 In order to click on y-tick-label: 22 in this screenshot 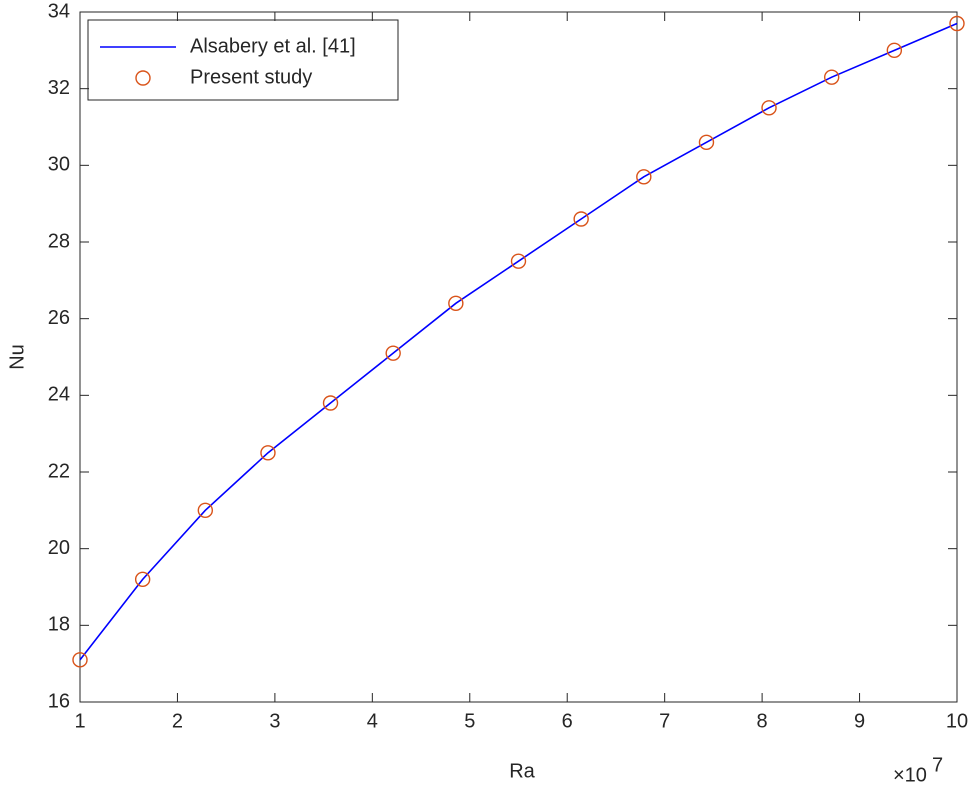, I will do `click(59, 471)`.